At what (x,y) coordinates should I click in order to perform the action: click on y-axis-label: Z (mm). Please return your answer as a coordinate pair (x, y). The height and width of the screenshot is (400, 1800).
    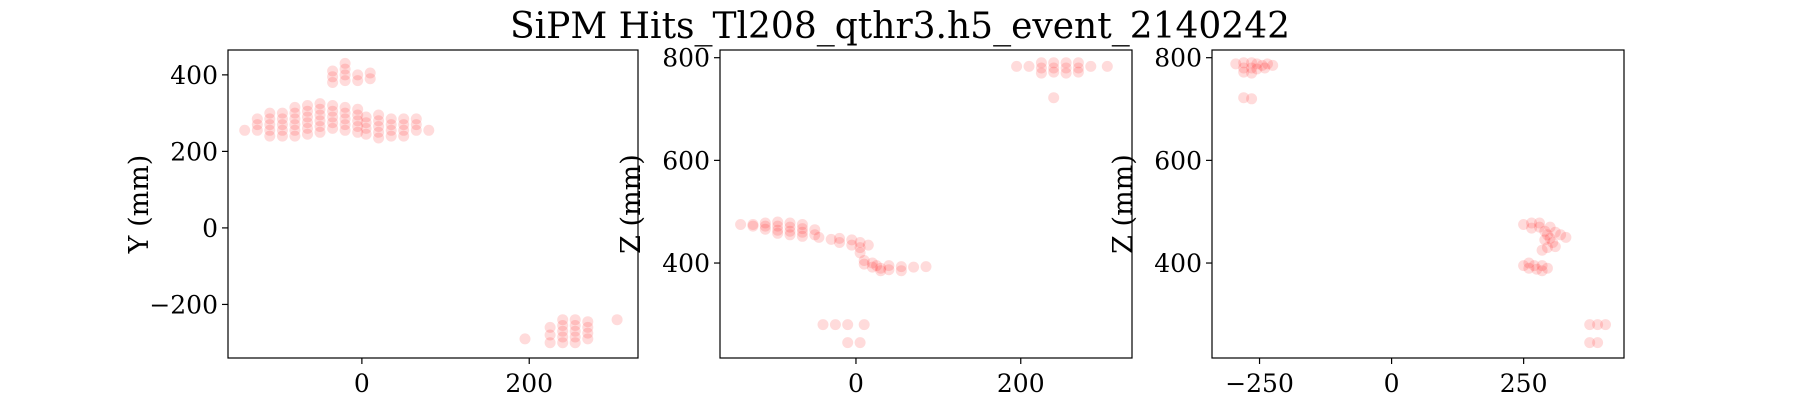
    Looking at the image, I should click on (631, 204).